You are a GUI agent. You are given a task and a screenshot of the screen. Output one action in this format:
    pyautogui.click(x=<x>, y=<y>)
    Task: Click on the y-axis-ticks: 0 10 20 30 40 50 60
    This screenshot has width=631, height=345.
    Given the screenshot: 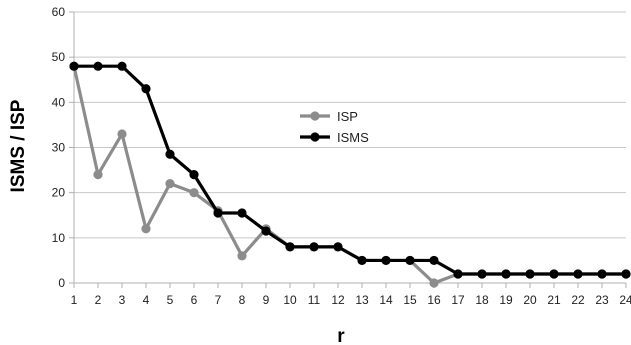 What is the action you would take?
    pyautogui.click(x=63, y=147)
    